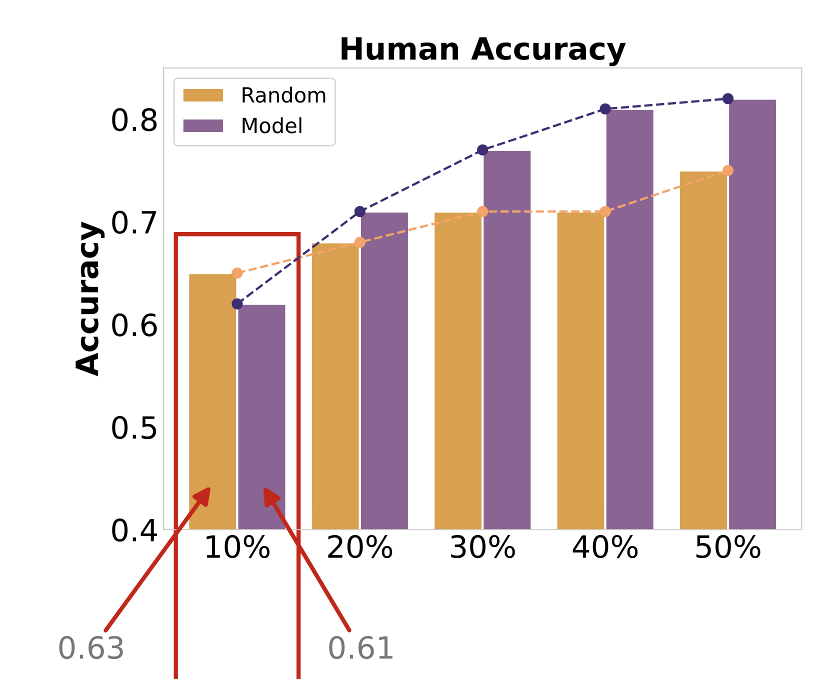  I want to click on y-tick-label: 0.4, so click(135, 530).